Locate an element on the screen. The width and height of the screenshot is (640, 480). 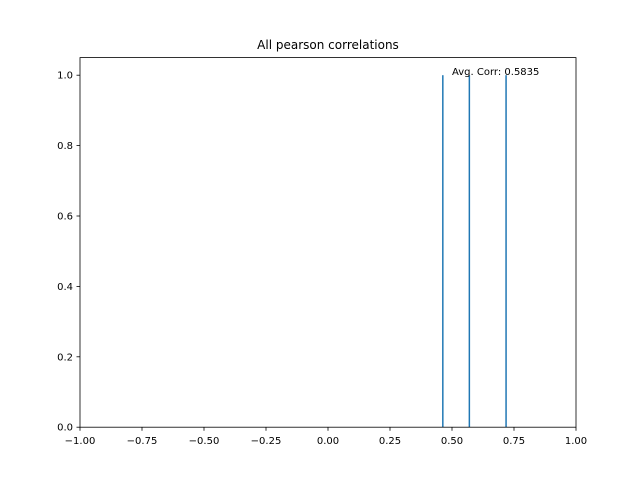
x-tick-label: −0.25 is located at coordinates (266, 441).